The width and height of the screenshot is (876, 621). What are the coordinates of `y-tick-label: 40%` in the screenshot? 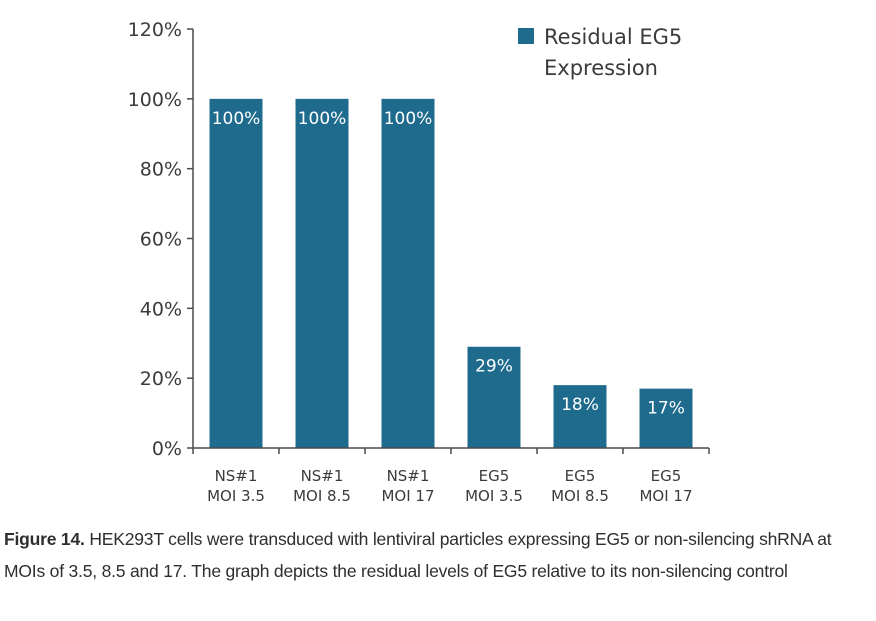 It's located at (161, 309).